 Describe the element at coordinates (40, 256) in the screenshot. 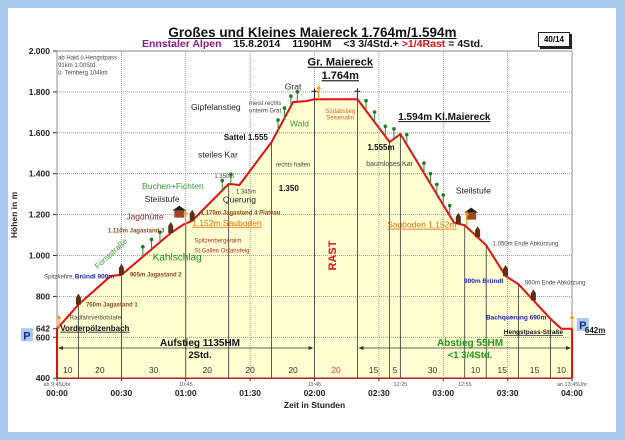

I see `y-tick-label: 1.000` at that location.